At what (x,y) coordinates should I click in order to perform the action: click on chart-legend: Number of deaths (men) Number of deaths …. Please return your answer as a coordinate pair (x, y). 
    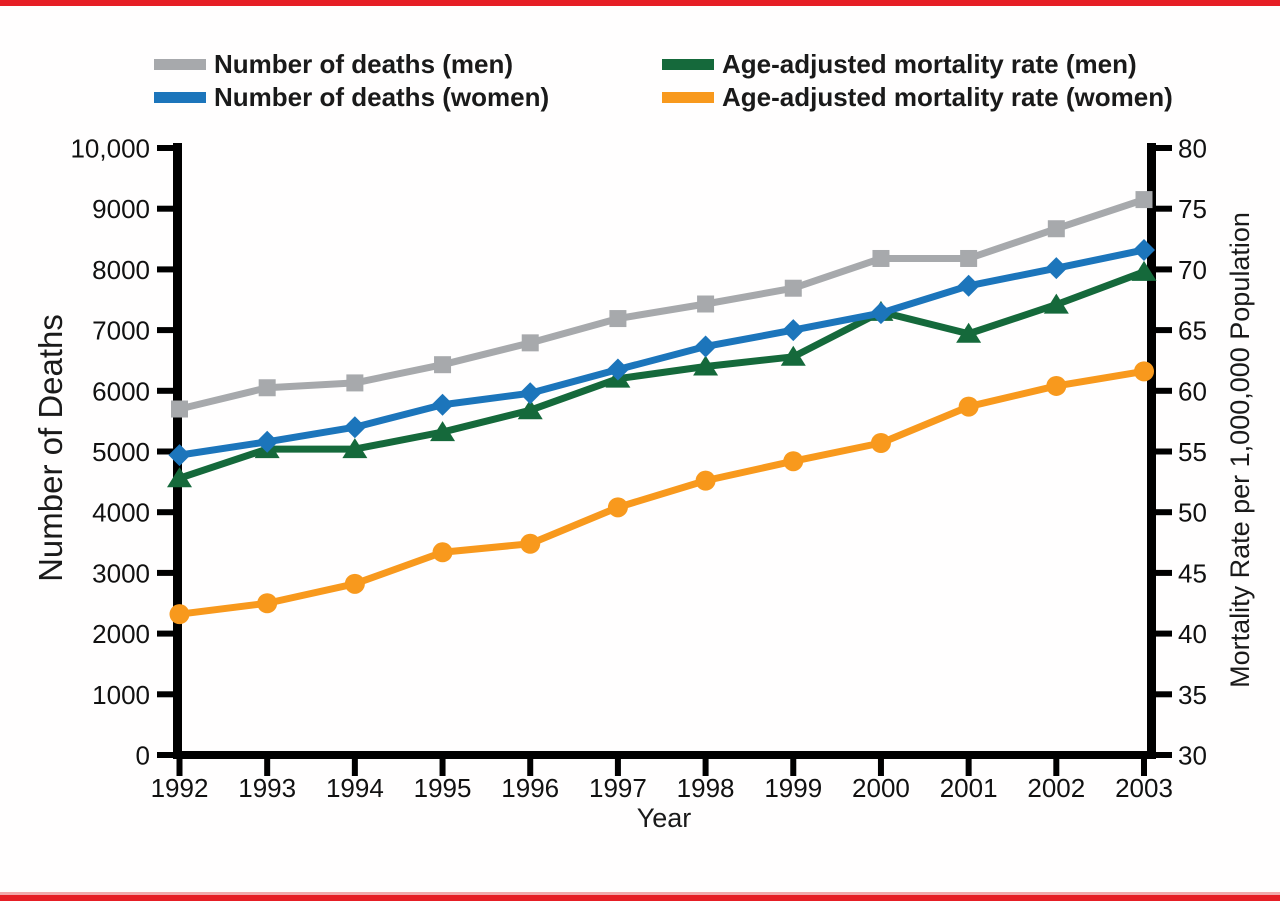
    Looking at the image, I should click on (640, 82).